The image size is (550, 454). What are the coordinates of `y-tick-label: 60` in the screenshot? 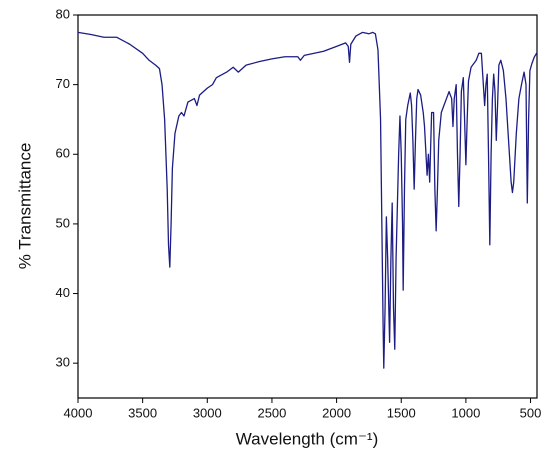 It's located at (63, 153).